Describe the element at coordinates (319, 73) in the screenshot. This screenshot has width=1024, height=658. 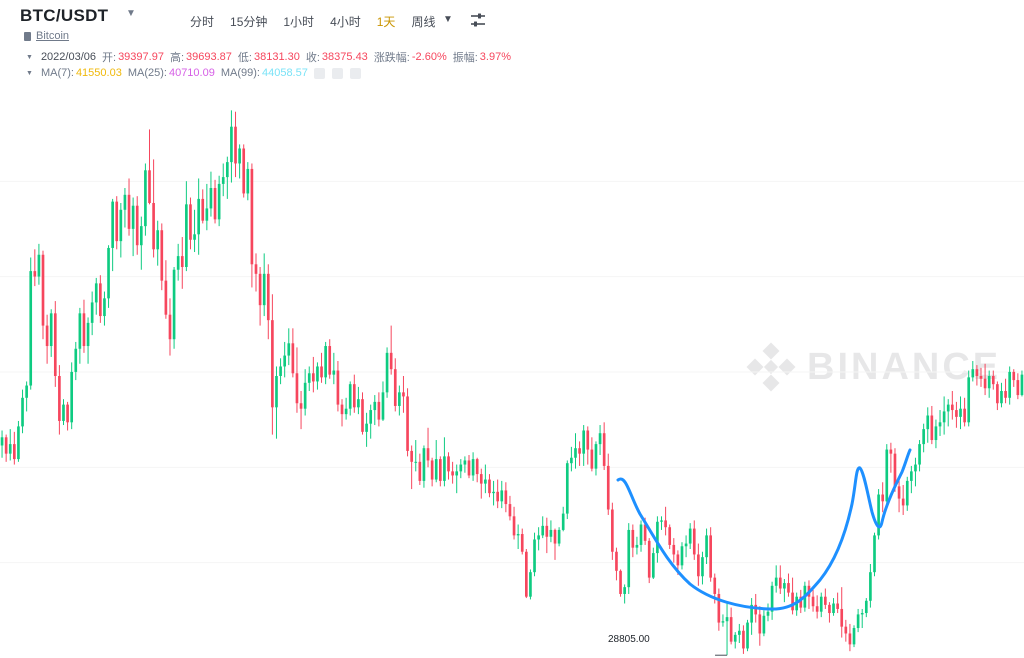
I see `ma-visibility-toggle-icon` at that location.